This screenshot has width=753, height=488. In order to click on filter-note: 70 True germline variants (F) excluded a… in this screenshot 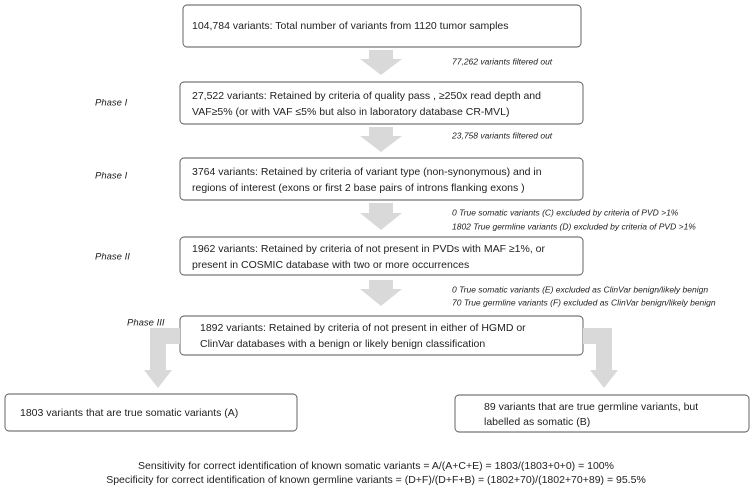, I will do `click(584, 302)`.